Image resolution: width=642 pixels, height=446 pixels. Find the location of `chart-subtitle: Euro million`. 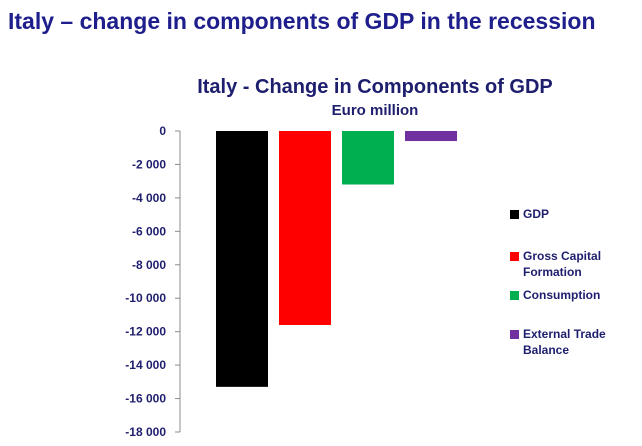

chart-subtitle: Euro million is located at coordinates (375, 110).